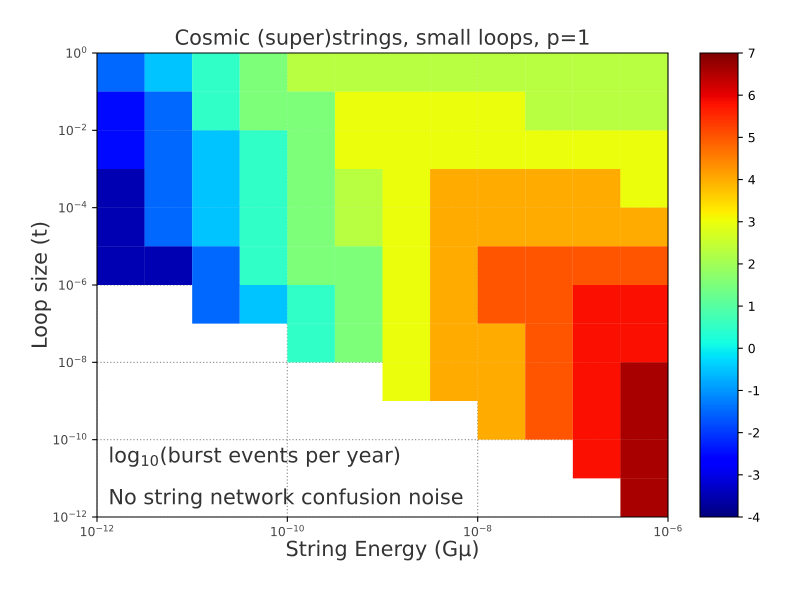 This screenshot has height=591, width=798. What do you see at coordinates (72, 362) in the screenshot?
I see `y-tick-label: 10$^{−8}$` at bounding box center [72, 362].